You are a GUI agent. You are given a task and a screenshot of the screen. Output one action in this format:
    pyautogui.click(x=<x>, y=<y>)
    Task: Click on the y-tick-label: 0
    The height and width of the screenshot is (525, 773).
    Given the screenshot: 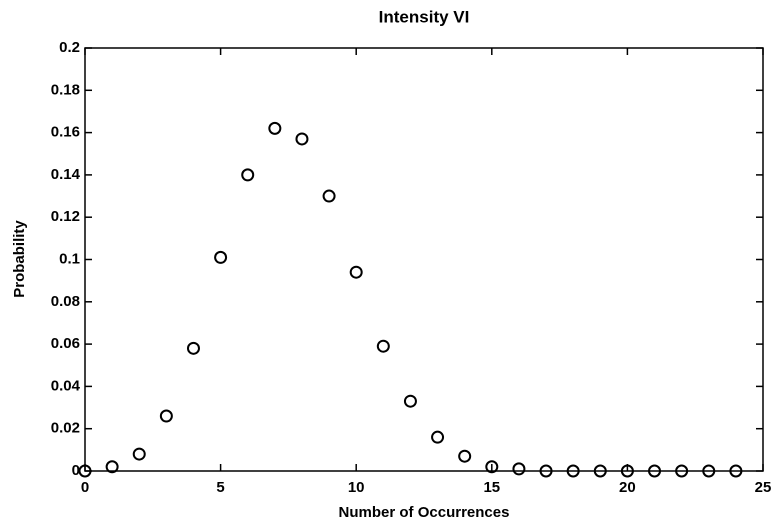 What is the action you would take?
    pyautogui.click(x=76, y=470)
    